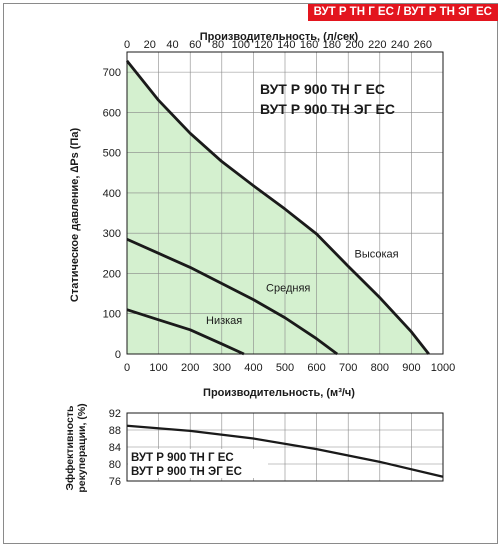  What do you see at coordinates (327, 109) in the screenshot?
I see `chart-title-line-2: ВУТ Р 900 ТН ЭГ ЕС` at bounding box center [327, 109].